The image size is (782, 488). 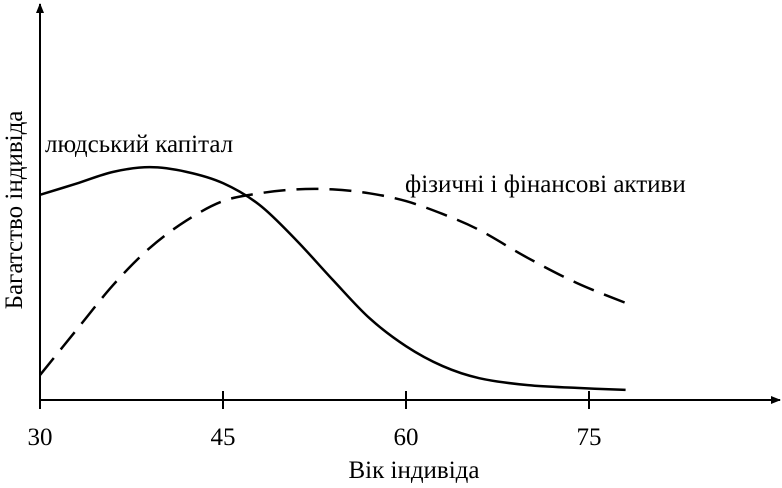 What do you see at coordinates (223, 437) in the screenshot?
I see `x-tick-label: 45` at bounding box center [223, 437].